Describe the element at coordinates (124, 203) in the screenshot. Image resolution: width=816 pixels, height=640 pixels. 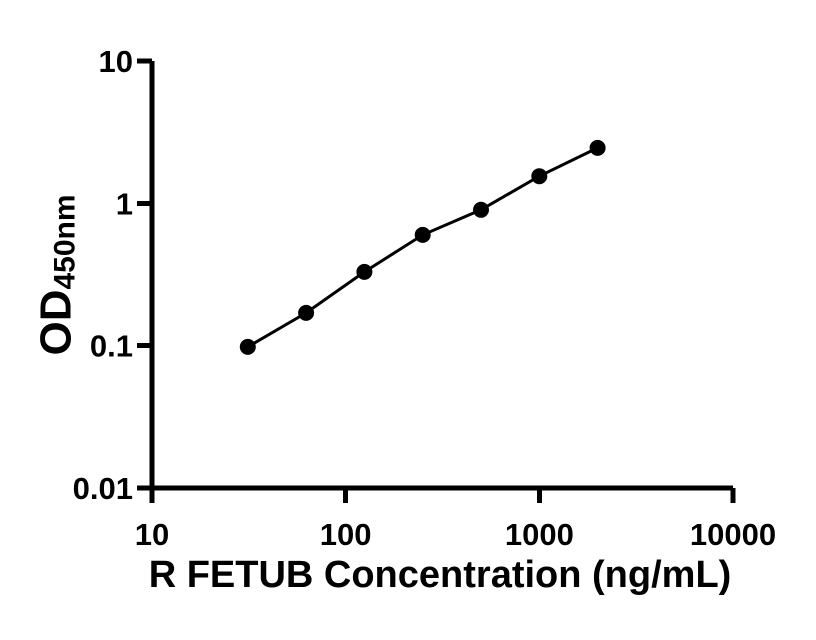
I see `y-tick-label: 1` at that location.